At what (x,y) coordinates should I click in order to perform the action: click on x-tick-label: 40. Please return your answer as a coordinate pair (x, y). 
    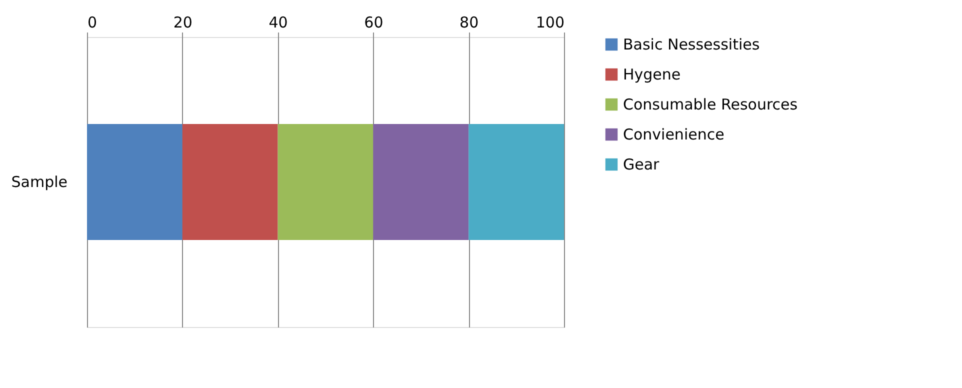
    Looking at the image, I should click on (278, 23).